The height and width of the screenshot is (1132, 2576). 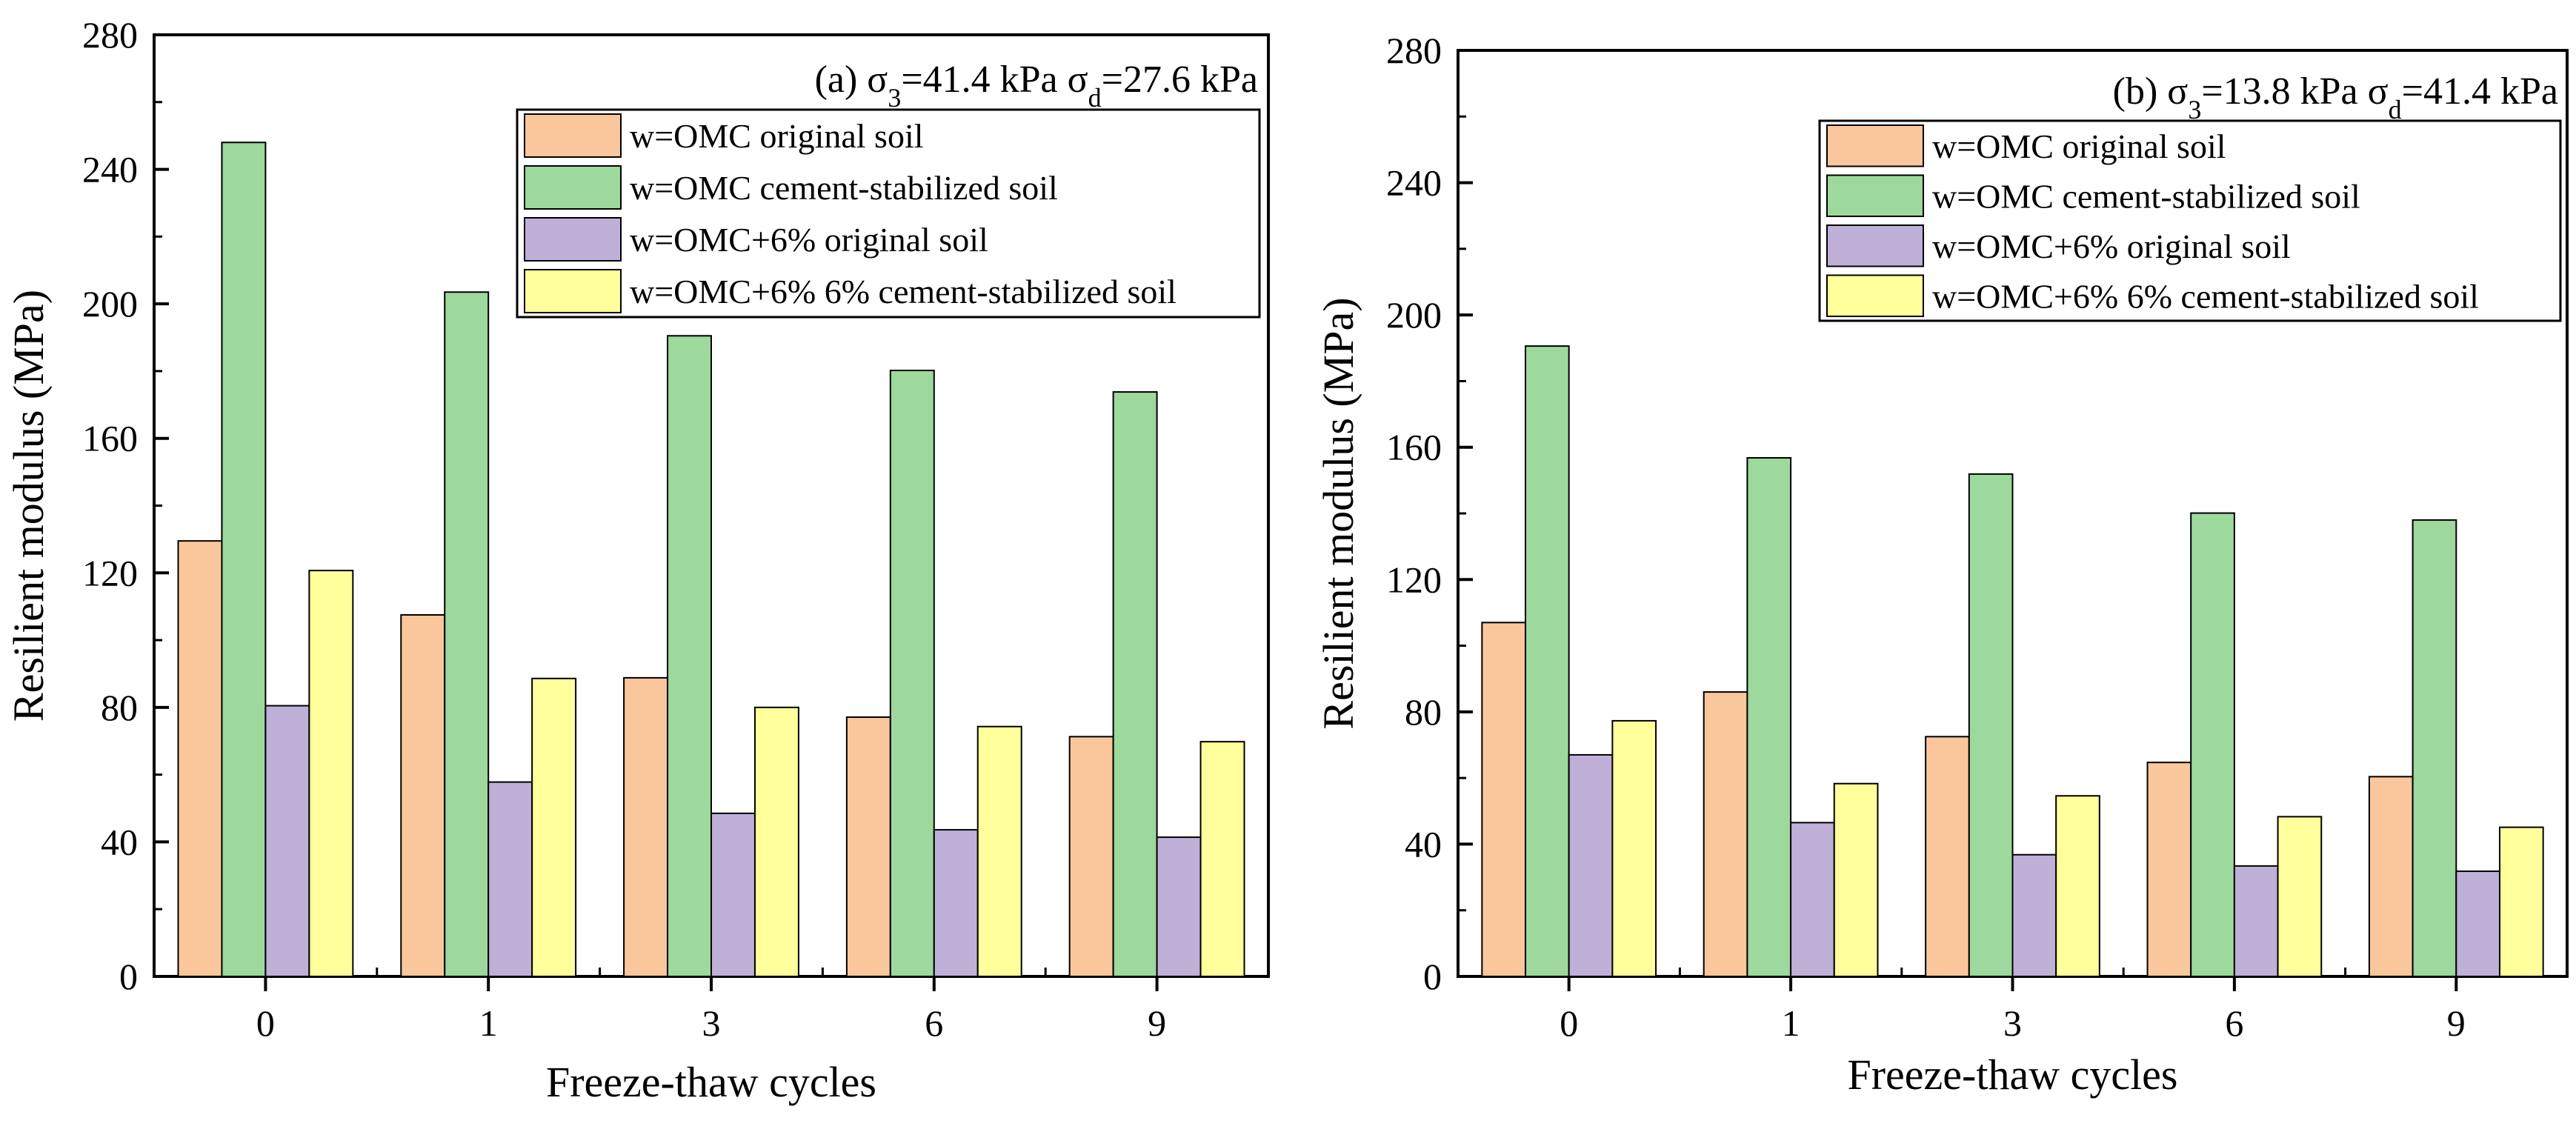 What do you see at coordinates (1036, 86) in the screenshot?
I see `panel-title: (a) σ3=41.4 kPa σd=27.6 kPa` at bounding box center [1036, 86].